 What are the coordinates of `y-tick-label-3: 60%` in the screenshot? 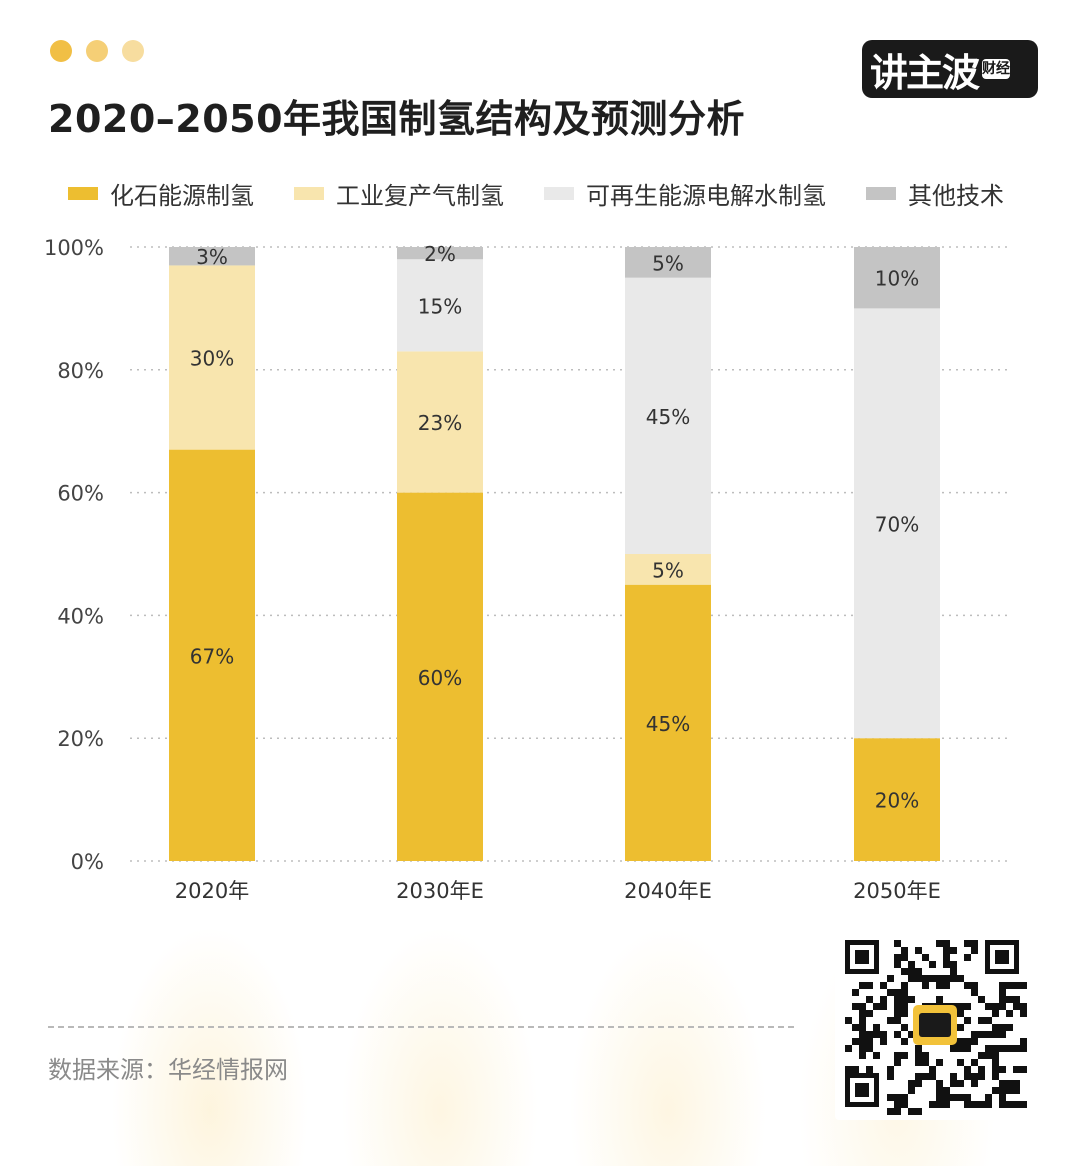 It's located at (80, 494).